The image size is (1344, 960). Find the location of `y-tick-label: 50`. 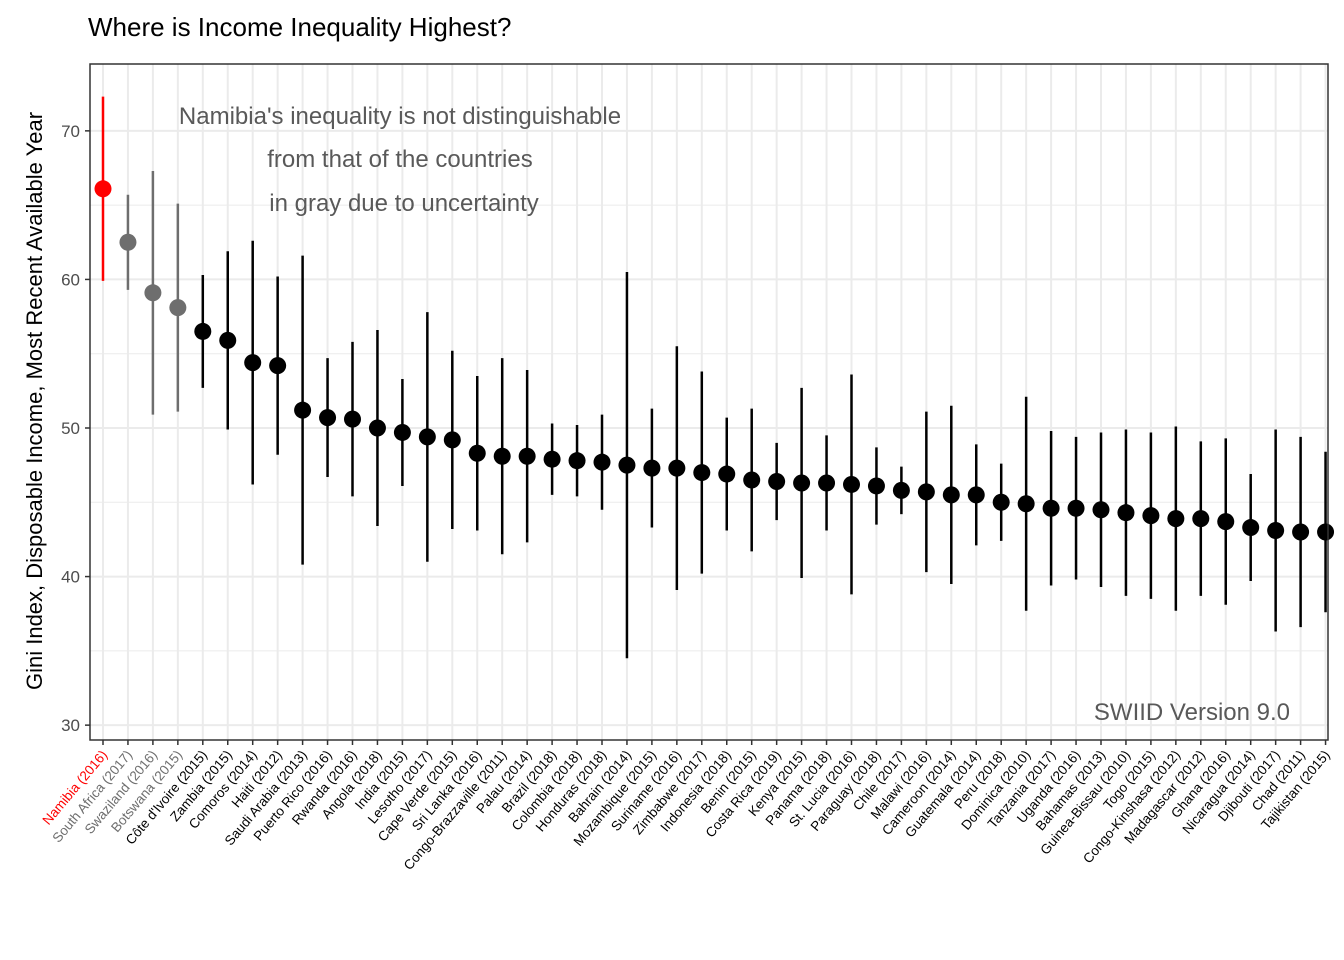

y-tick-label: 50 is located at coordinates (70, 428).